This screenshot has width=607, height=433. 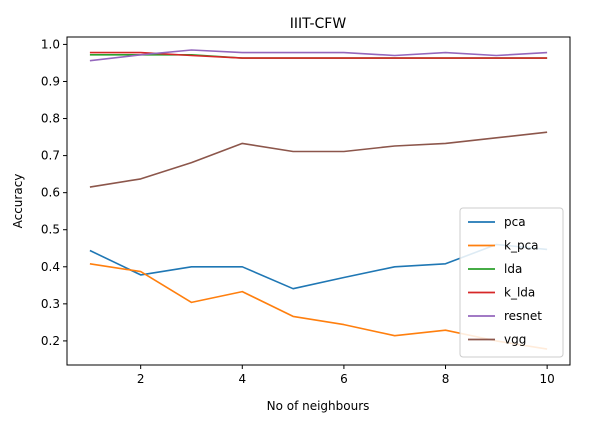 What do you see at coordinates (50, 81) in the screenshot?
I see `y-tick-label: 0.9` at bounding box center [50, 81].